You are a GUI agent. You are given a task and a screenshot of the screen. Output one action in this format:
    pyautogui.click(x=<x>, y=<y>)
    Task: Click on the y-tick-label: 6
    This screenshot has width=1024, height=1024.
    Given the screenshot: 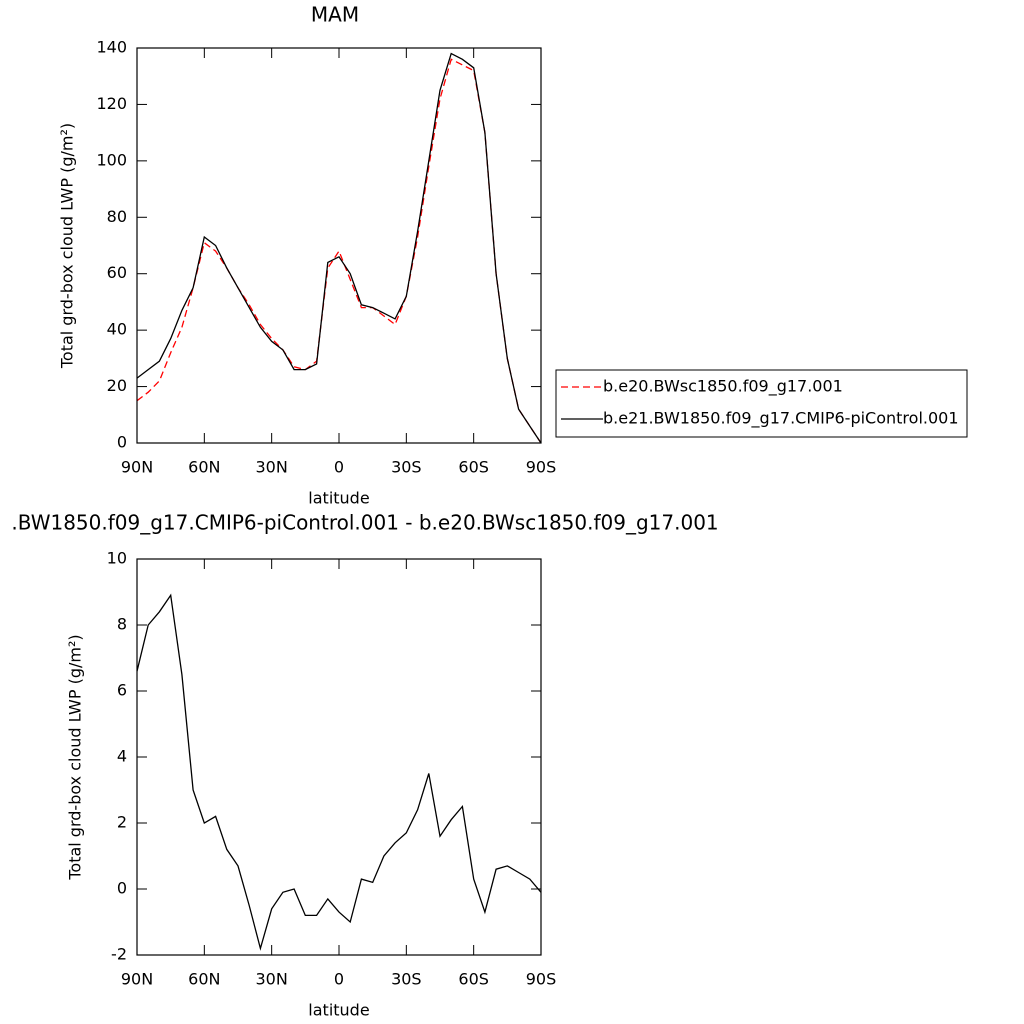 What is the action you would take?
    pyautogui.click(x=122, y=690)
    